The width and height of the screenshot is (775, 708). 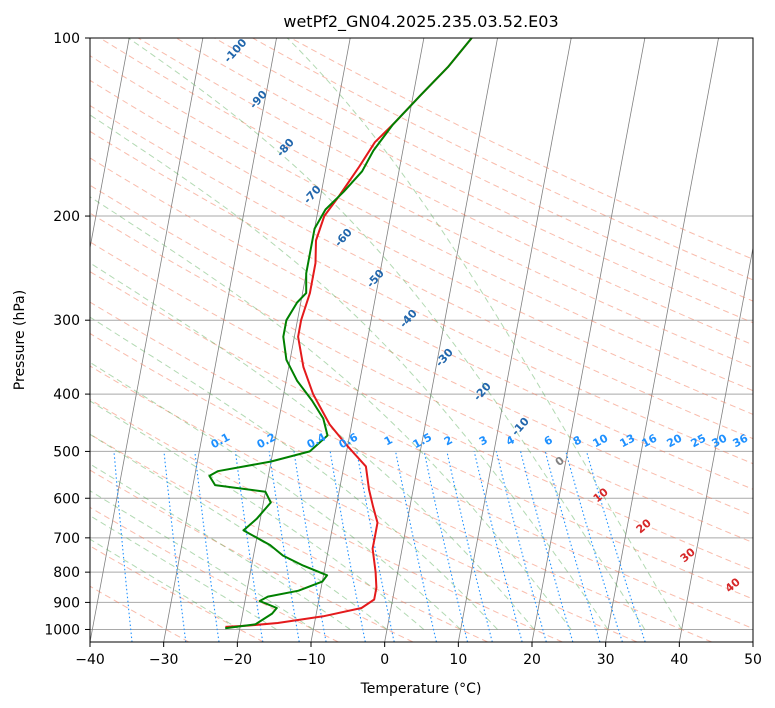 I want to click on y-tick-label: 700, so click(x=66, y=539).